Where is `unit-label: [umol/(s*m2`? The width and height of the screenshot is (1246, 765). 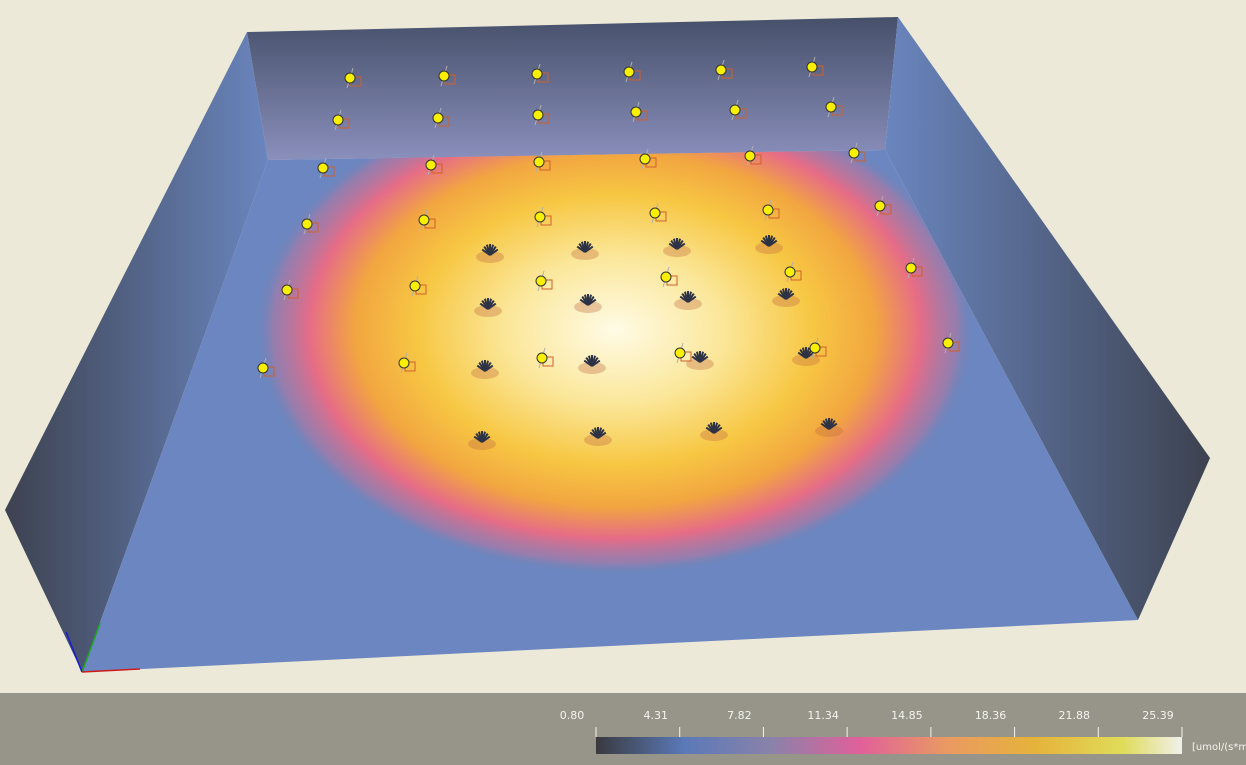 unit-label: [umol/(s*m2 is located at coordinates (1219, 747).